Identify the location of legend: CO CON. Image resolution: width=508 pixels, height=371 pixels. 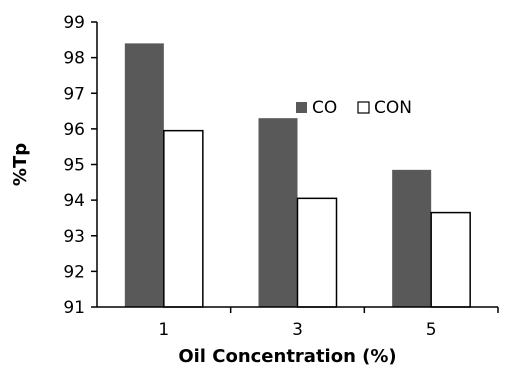
(354, 108).